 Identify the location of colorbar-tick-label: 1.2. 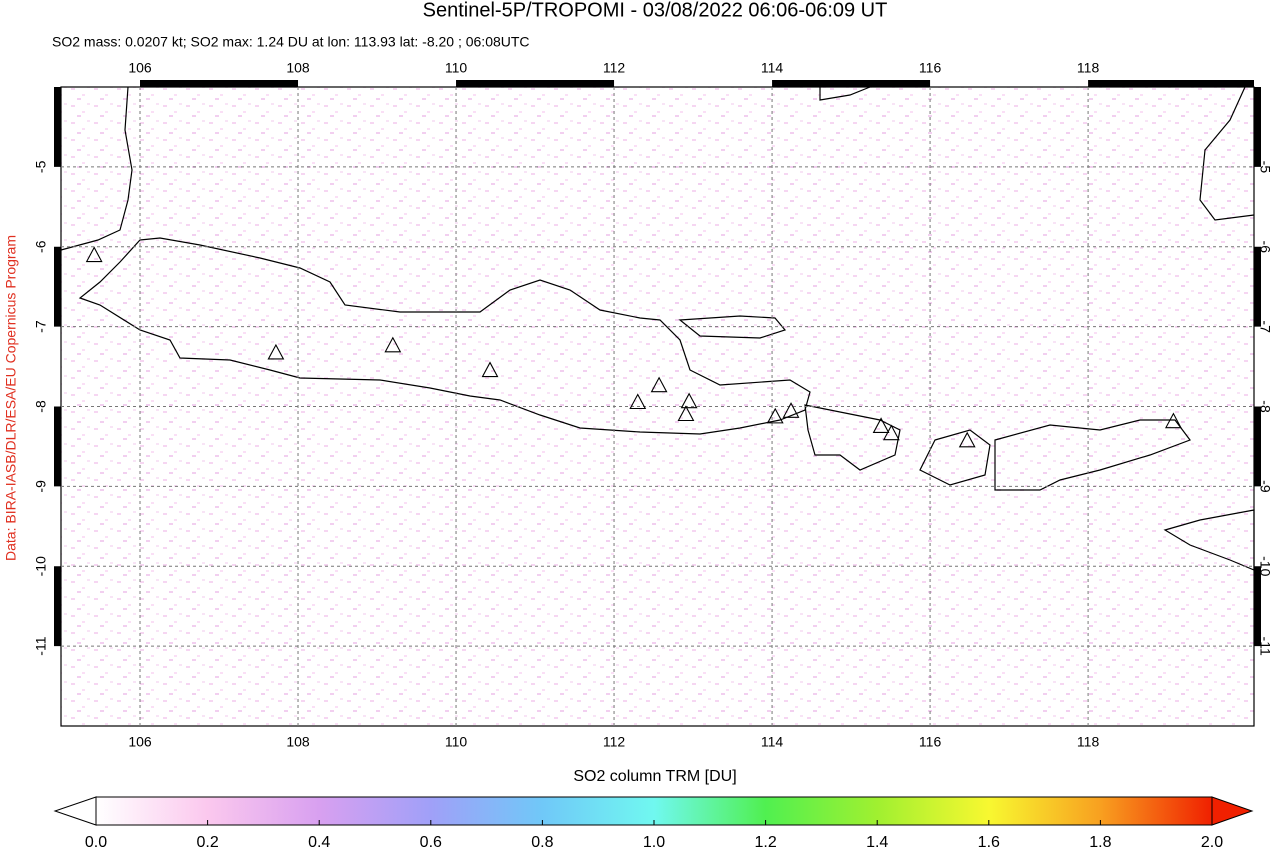
(765, 842).